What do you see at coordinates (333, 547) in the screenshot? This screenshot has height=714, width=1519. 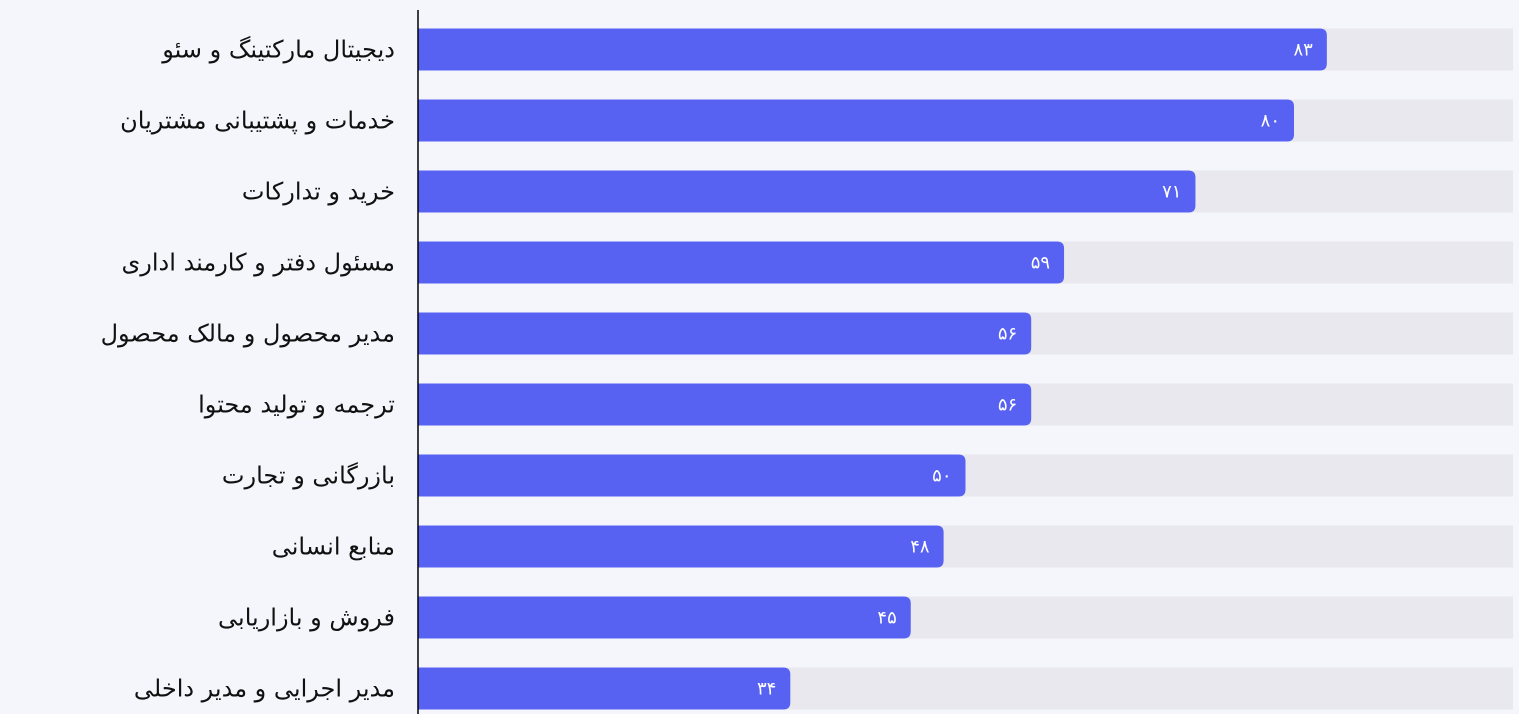 I see `category-label: منابع انسانی` at bounding box center [333, 547].